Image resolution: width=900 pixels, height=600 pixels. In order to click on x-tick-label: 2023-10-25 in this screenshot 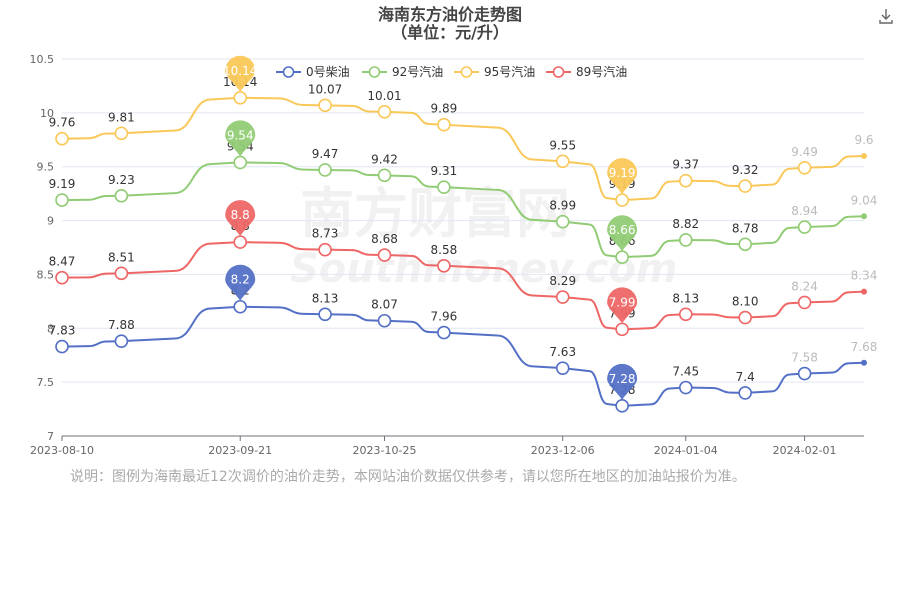, I will do `click(385, 450)`.